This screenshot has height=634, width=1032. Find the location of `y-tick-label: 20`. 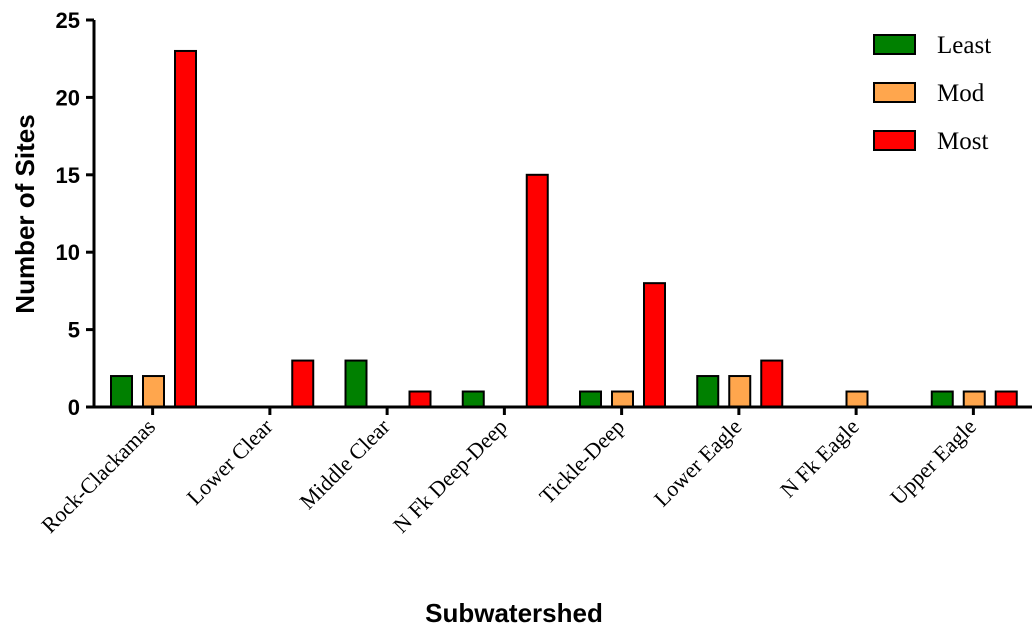

y-tick-label: 20 is located at coordinates (68, 97).